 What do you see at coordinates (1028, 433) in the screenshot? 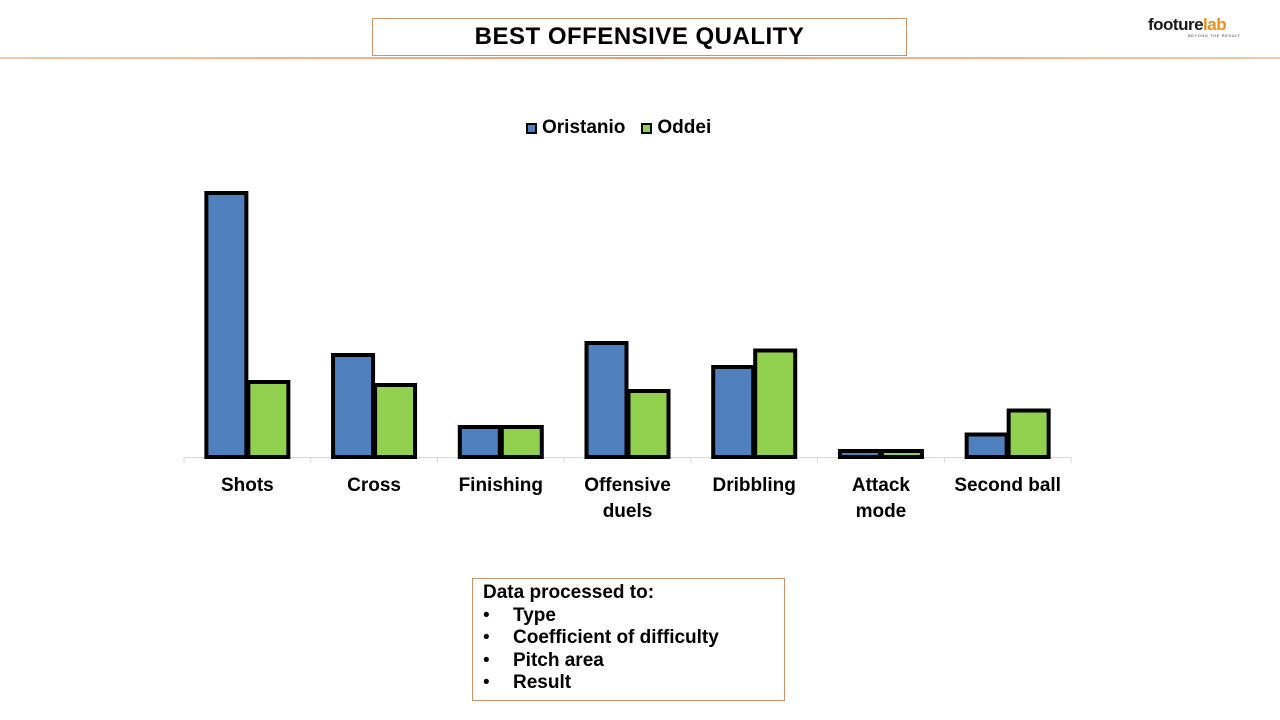
I see `bar-oddei-second-ball` at bounding box center [1028, 433].